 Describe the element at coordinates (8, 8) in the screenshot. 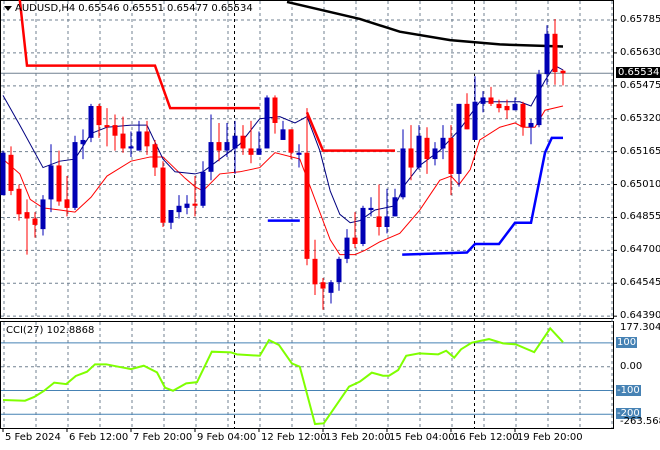

I see `dropdown-triangle-icon` at that location.